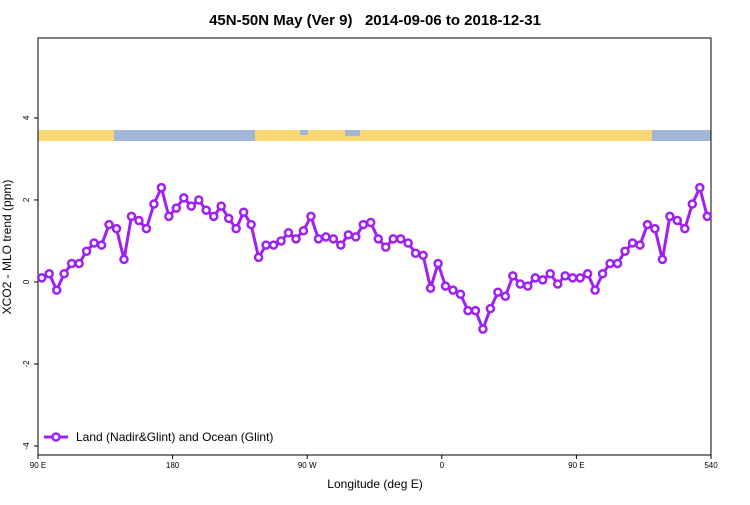 This screenshot has width=750, height=505. What do you see at coordinates (38, 465) in the screenshot?
I see `x-tick-label: 90 E` at bounding box center [38, 465].